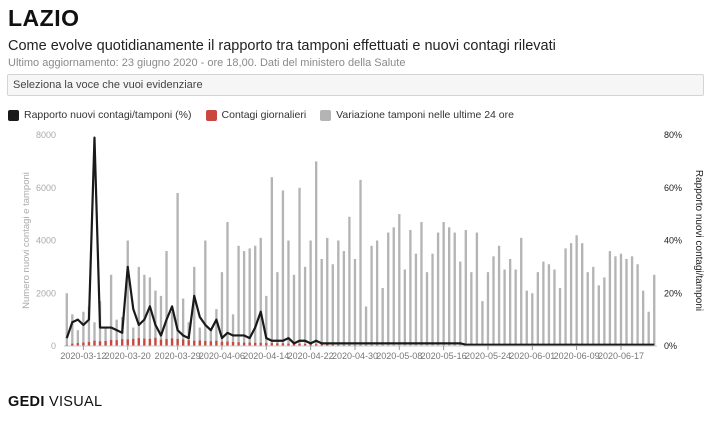 Image resolution: width=720 pixels, height=421 pixels. I want to click on y-right-axis-title: Rapporto nuovi contagi/tamponi, so click(698, 240).